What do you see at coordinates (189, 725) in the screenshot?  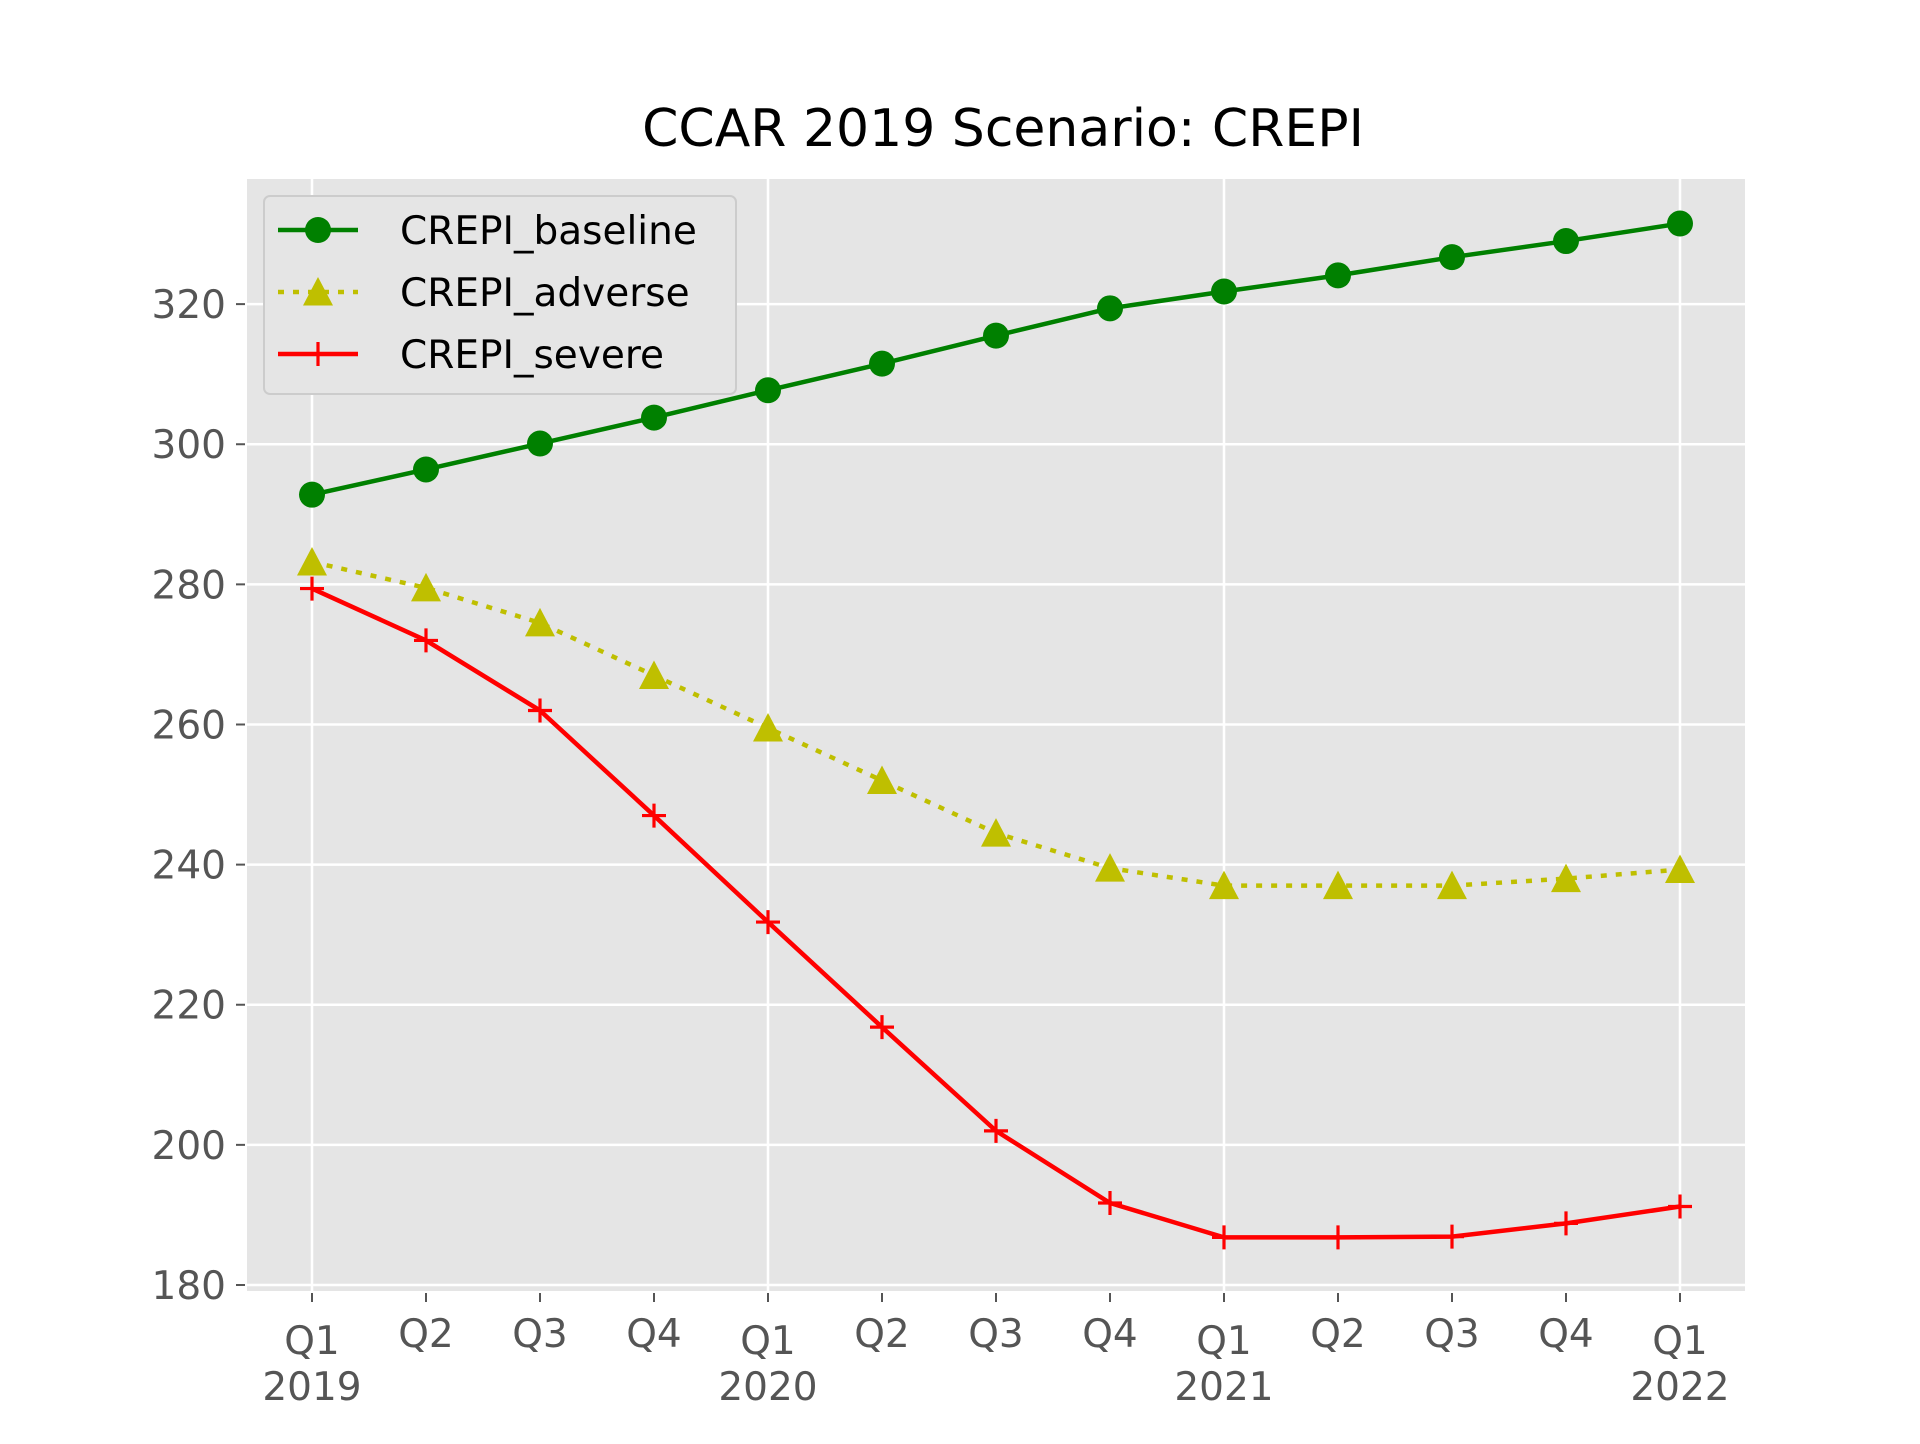 I see `y-tick-label: 260` at bounding box center [189, 725].